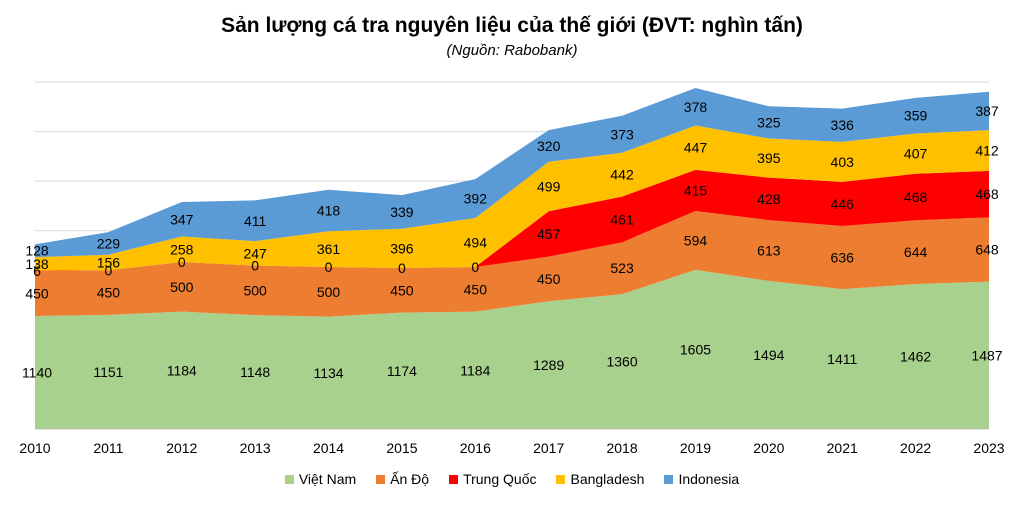  What do you see at coordinates (500, 479) in the screenshot?
I see `legend-label: Trung Quốc` at bounding box center [500, 479].